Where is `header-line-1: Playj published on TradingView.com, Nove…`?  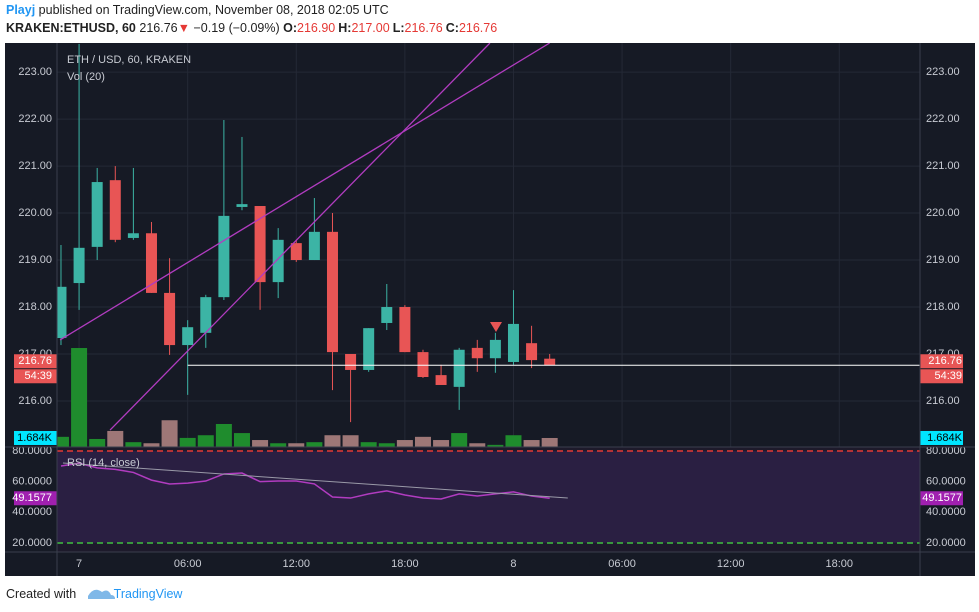 header-line-1: Playj published on TradingView.com, Nove… is located at coordinates (197, 10).